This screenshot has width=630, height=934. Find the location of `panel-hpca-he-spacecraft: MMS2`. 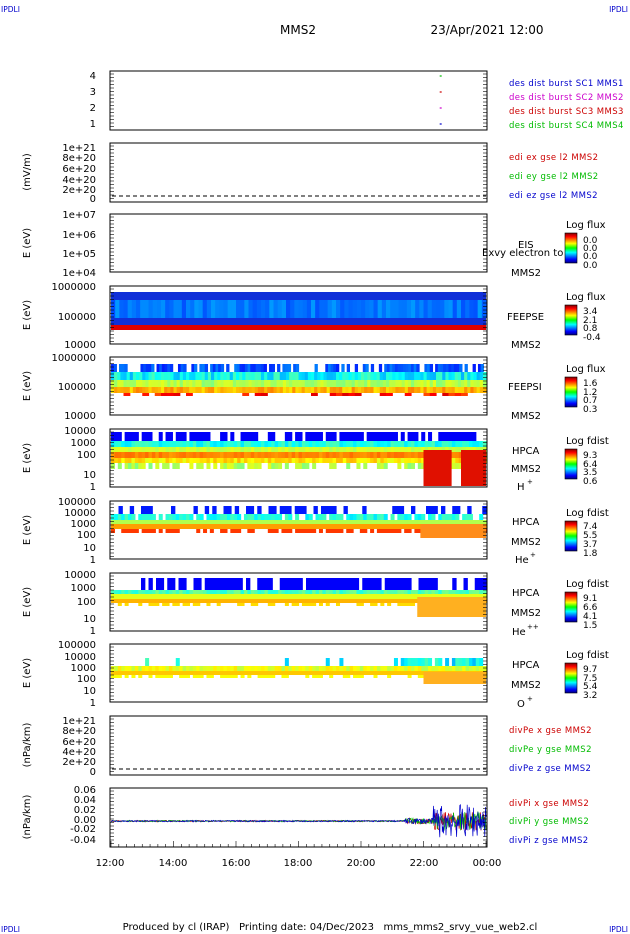

panel-hpca-he-spacecraft: MMS2 is located at coordinates (526, 542).